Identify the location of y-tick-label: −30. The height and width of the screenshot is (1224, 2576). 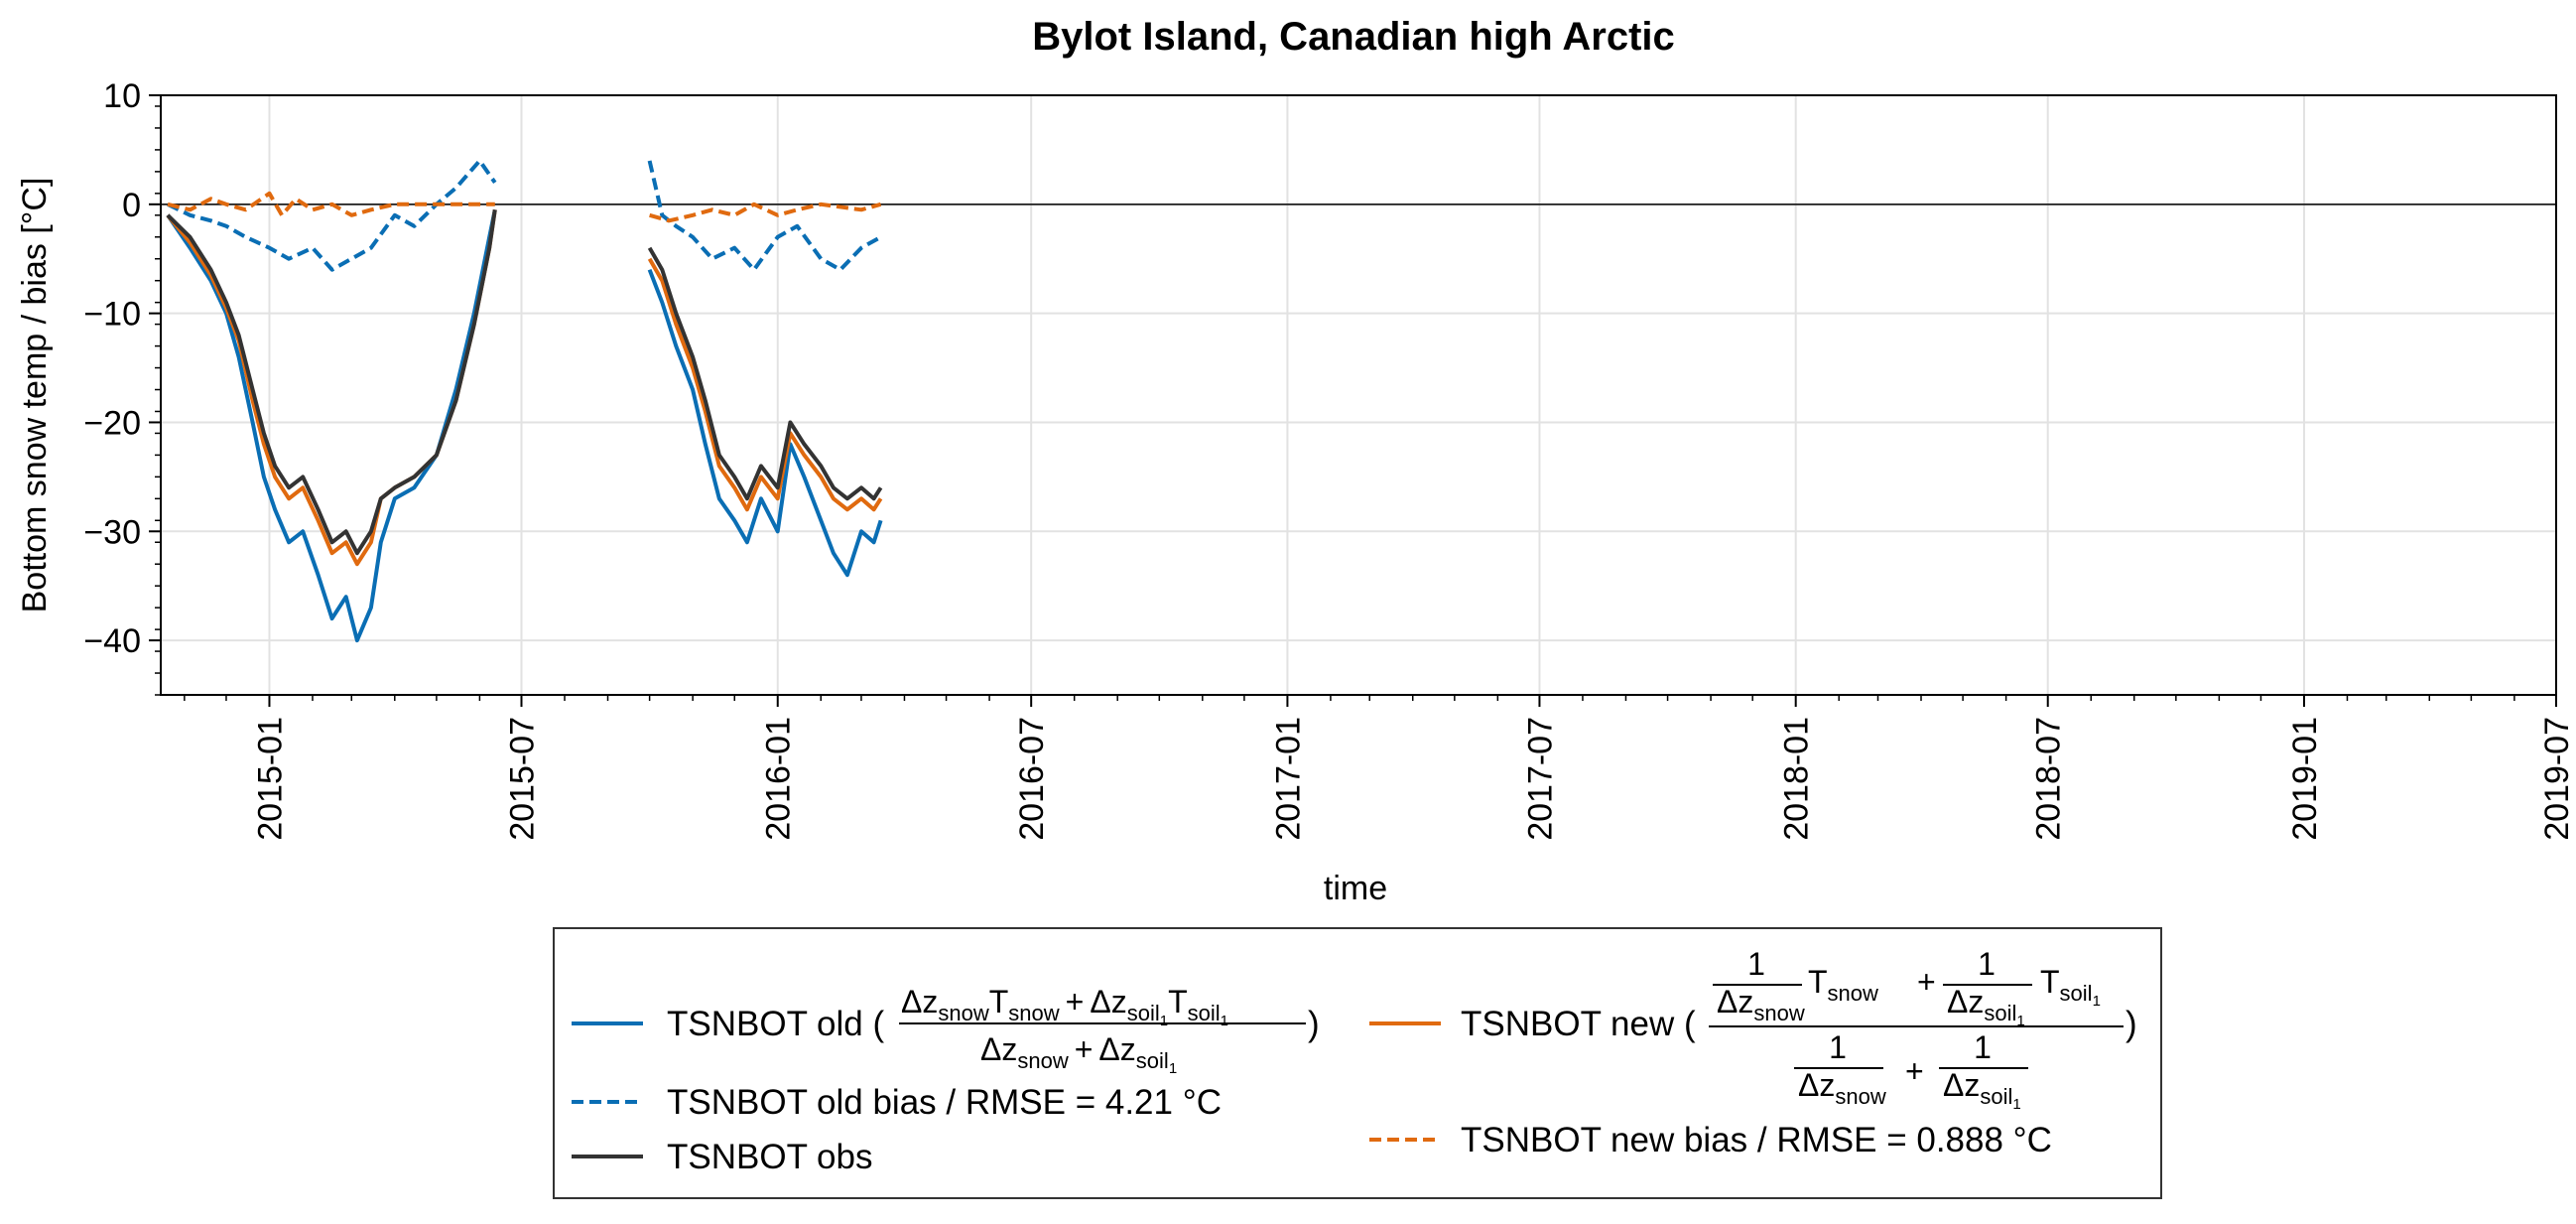
(112, 532).